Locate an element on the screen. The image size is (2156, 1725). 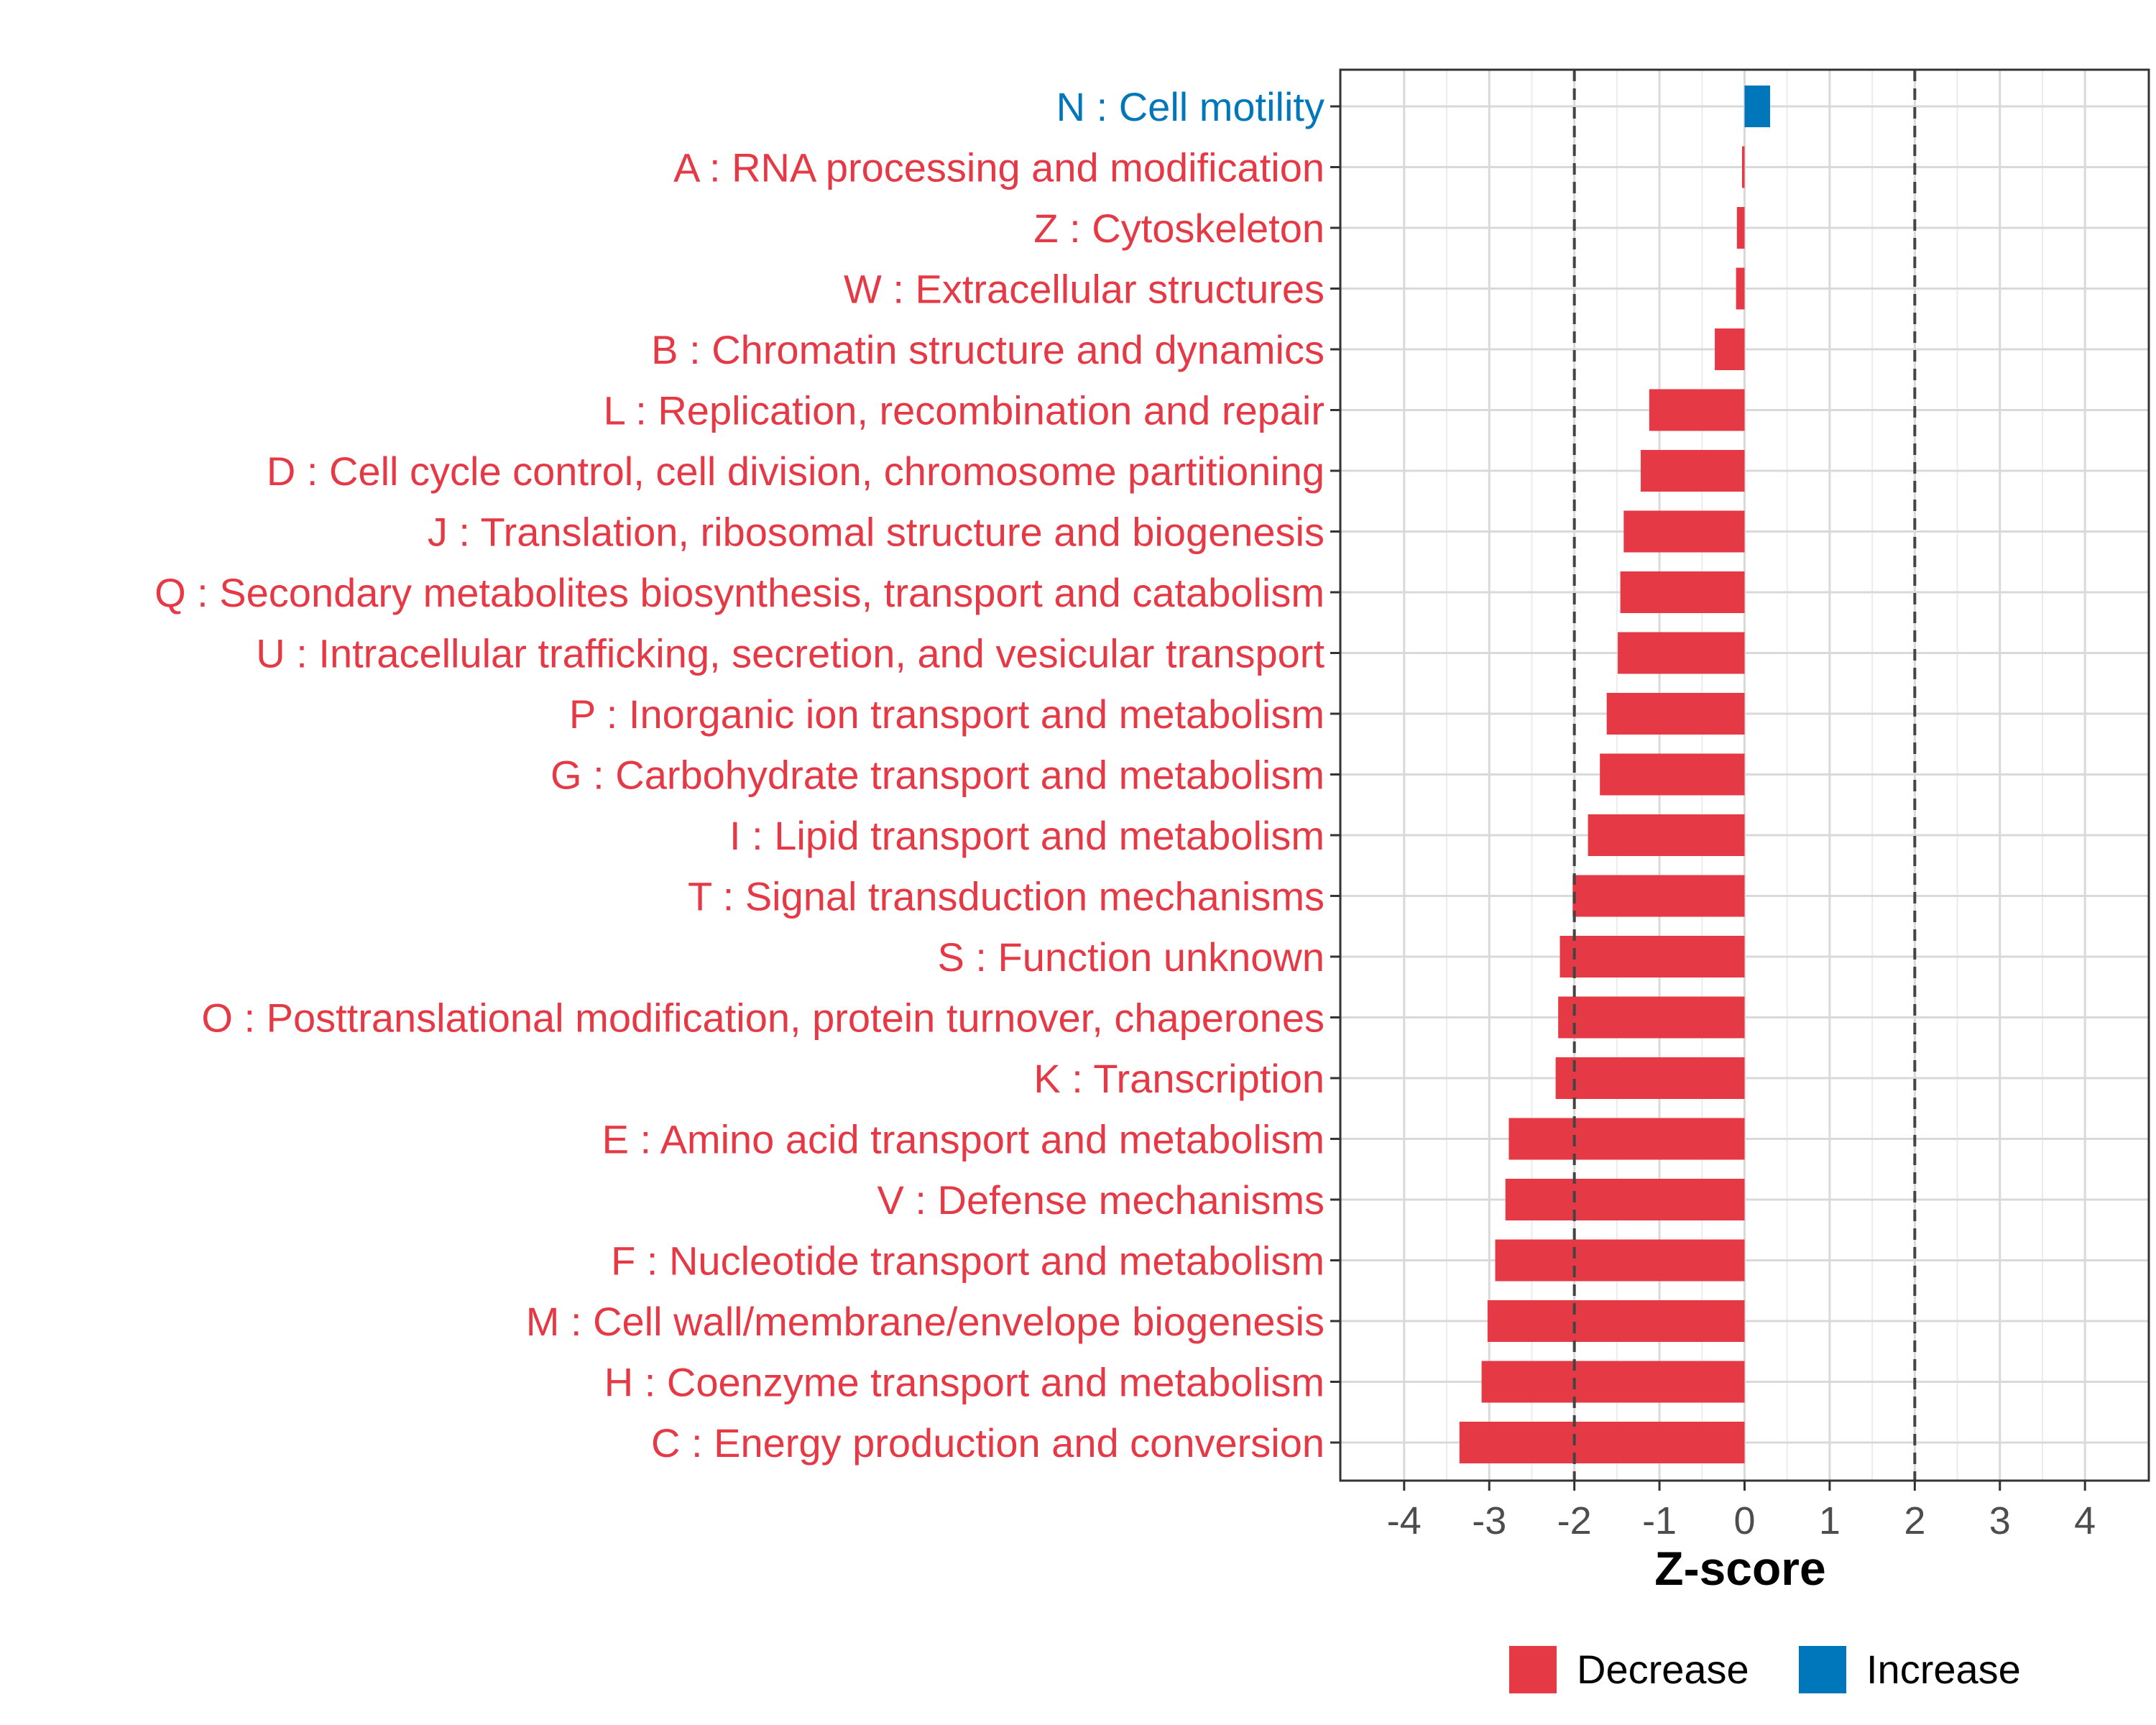
x-tick-label: 1 is located at coordinates (1830, 1520).